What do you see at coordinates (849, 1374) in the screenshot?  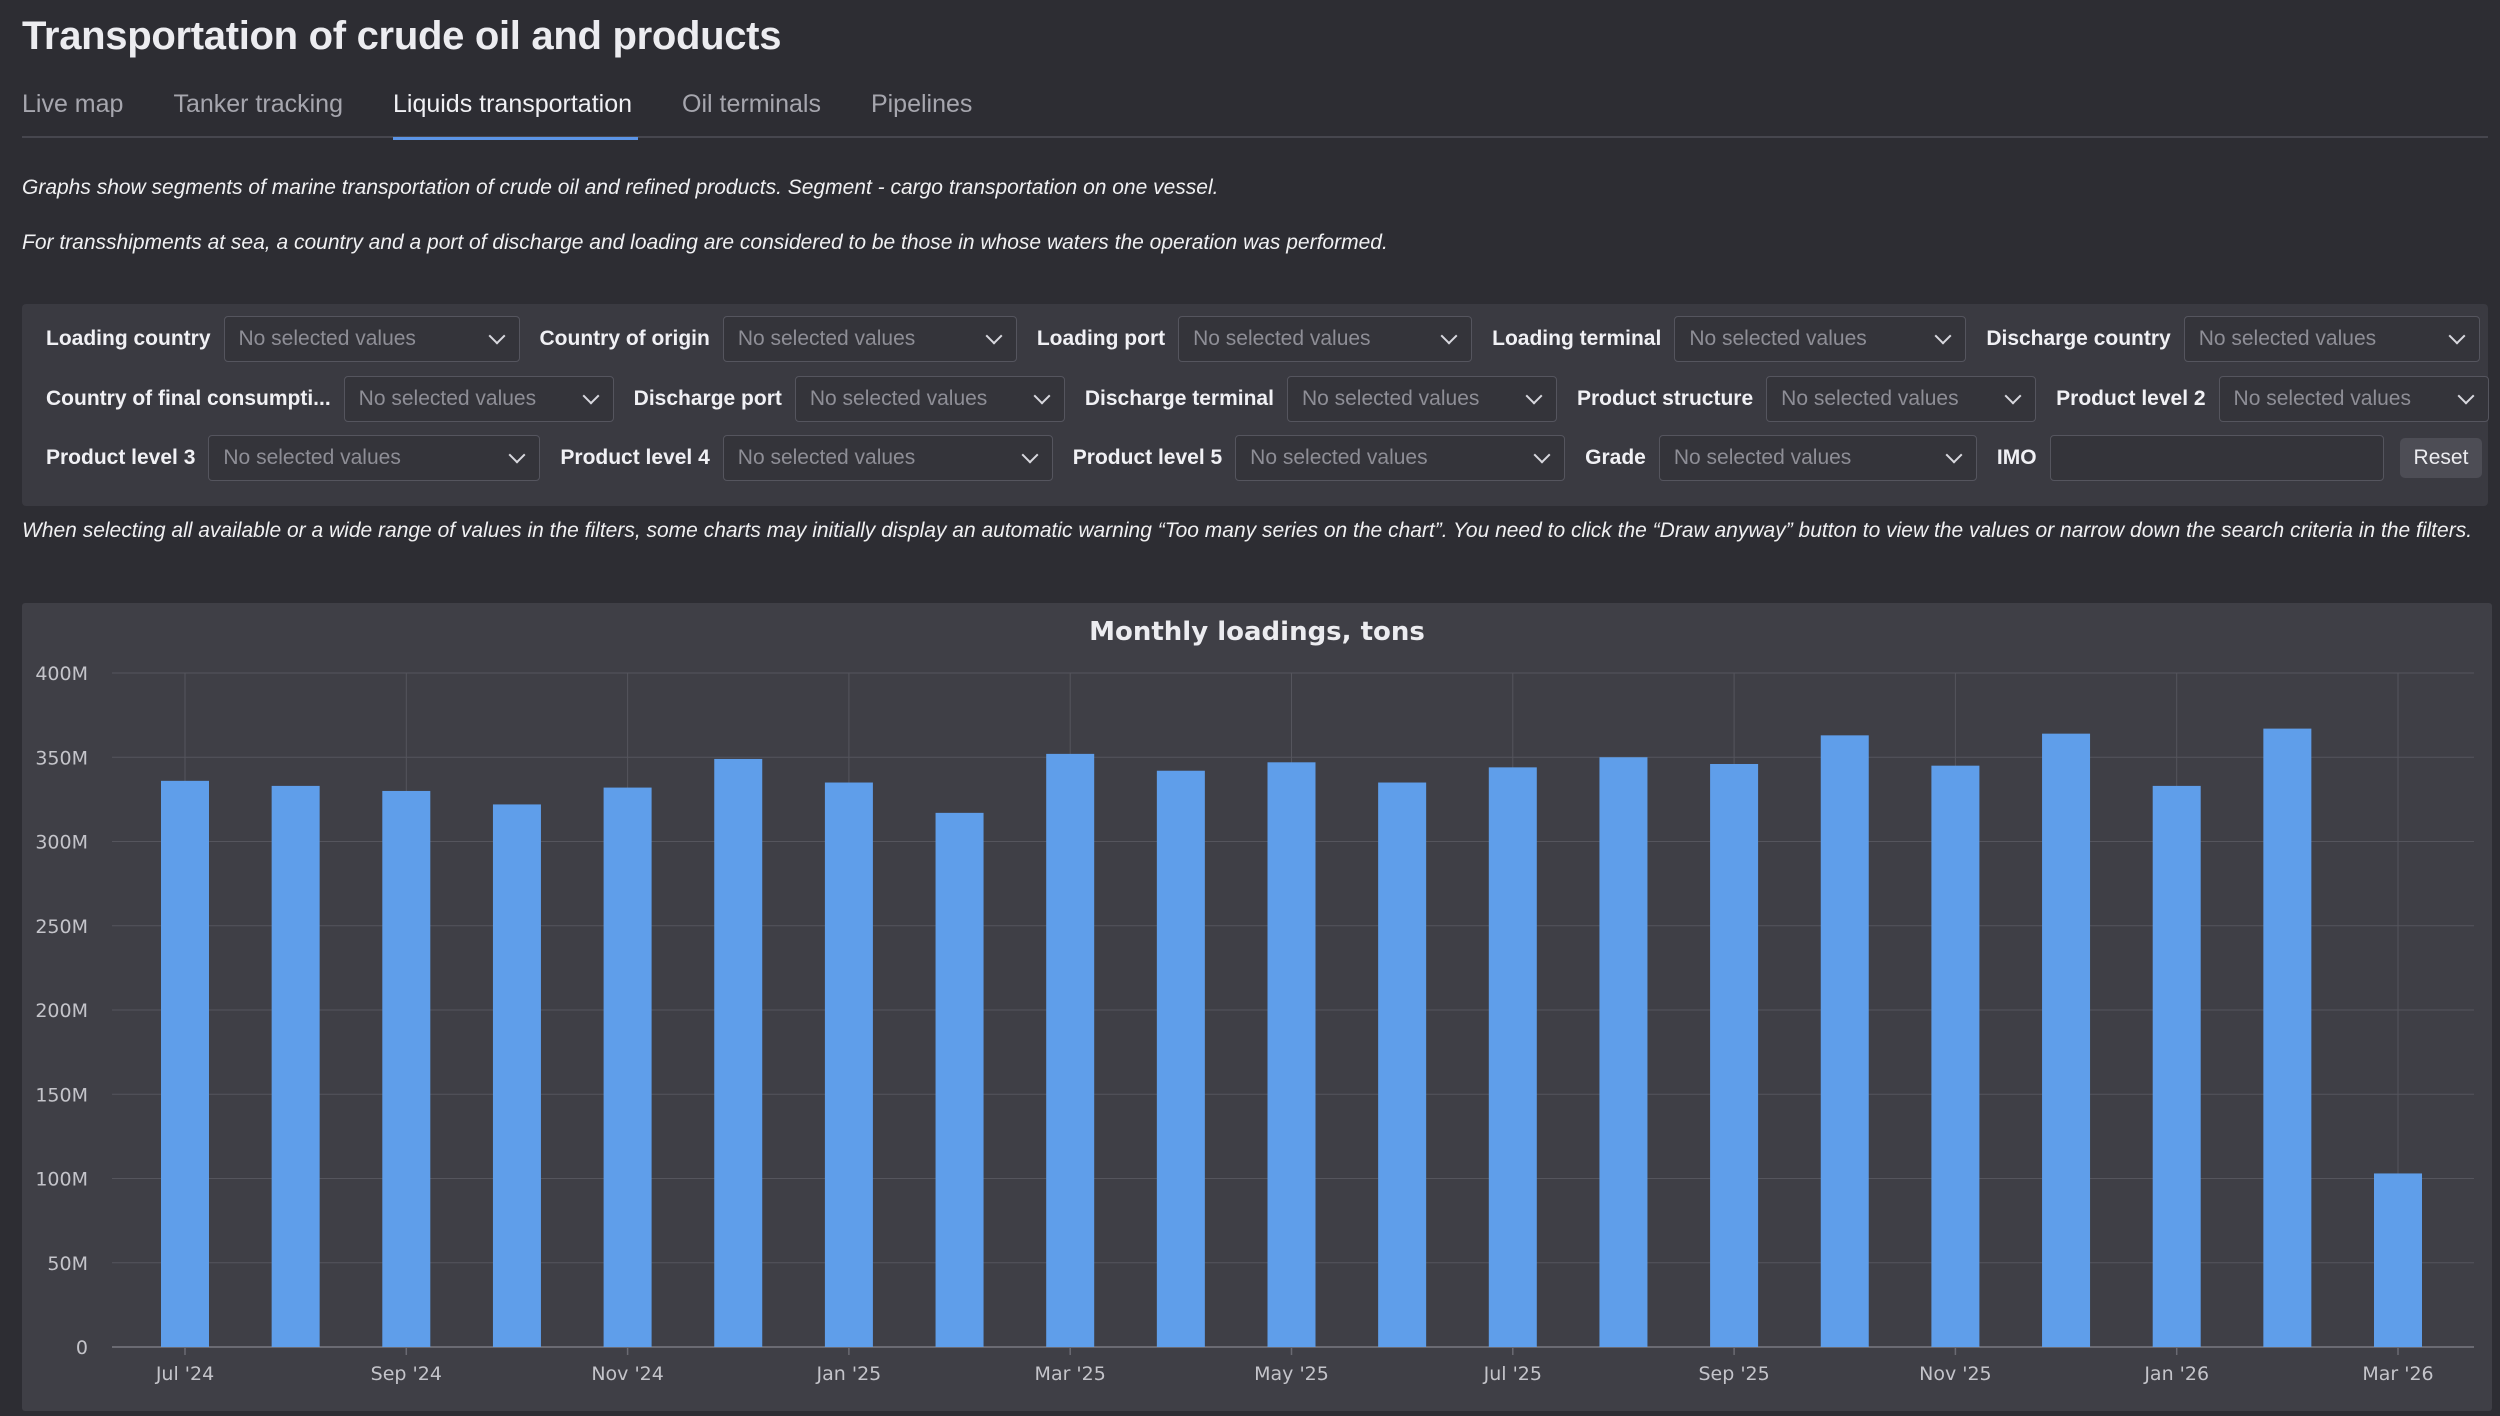 I see `x-tick-label: Jan '25` at bounding box center [849, 1374].